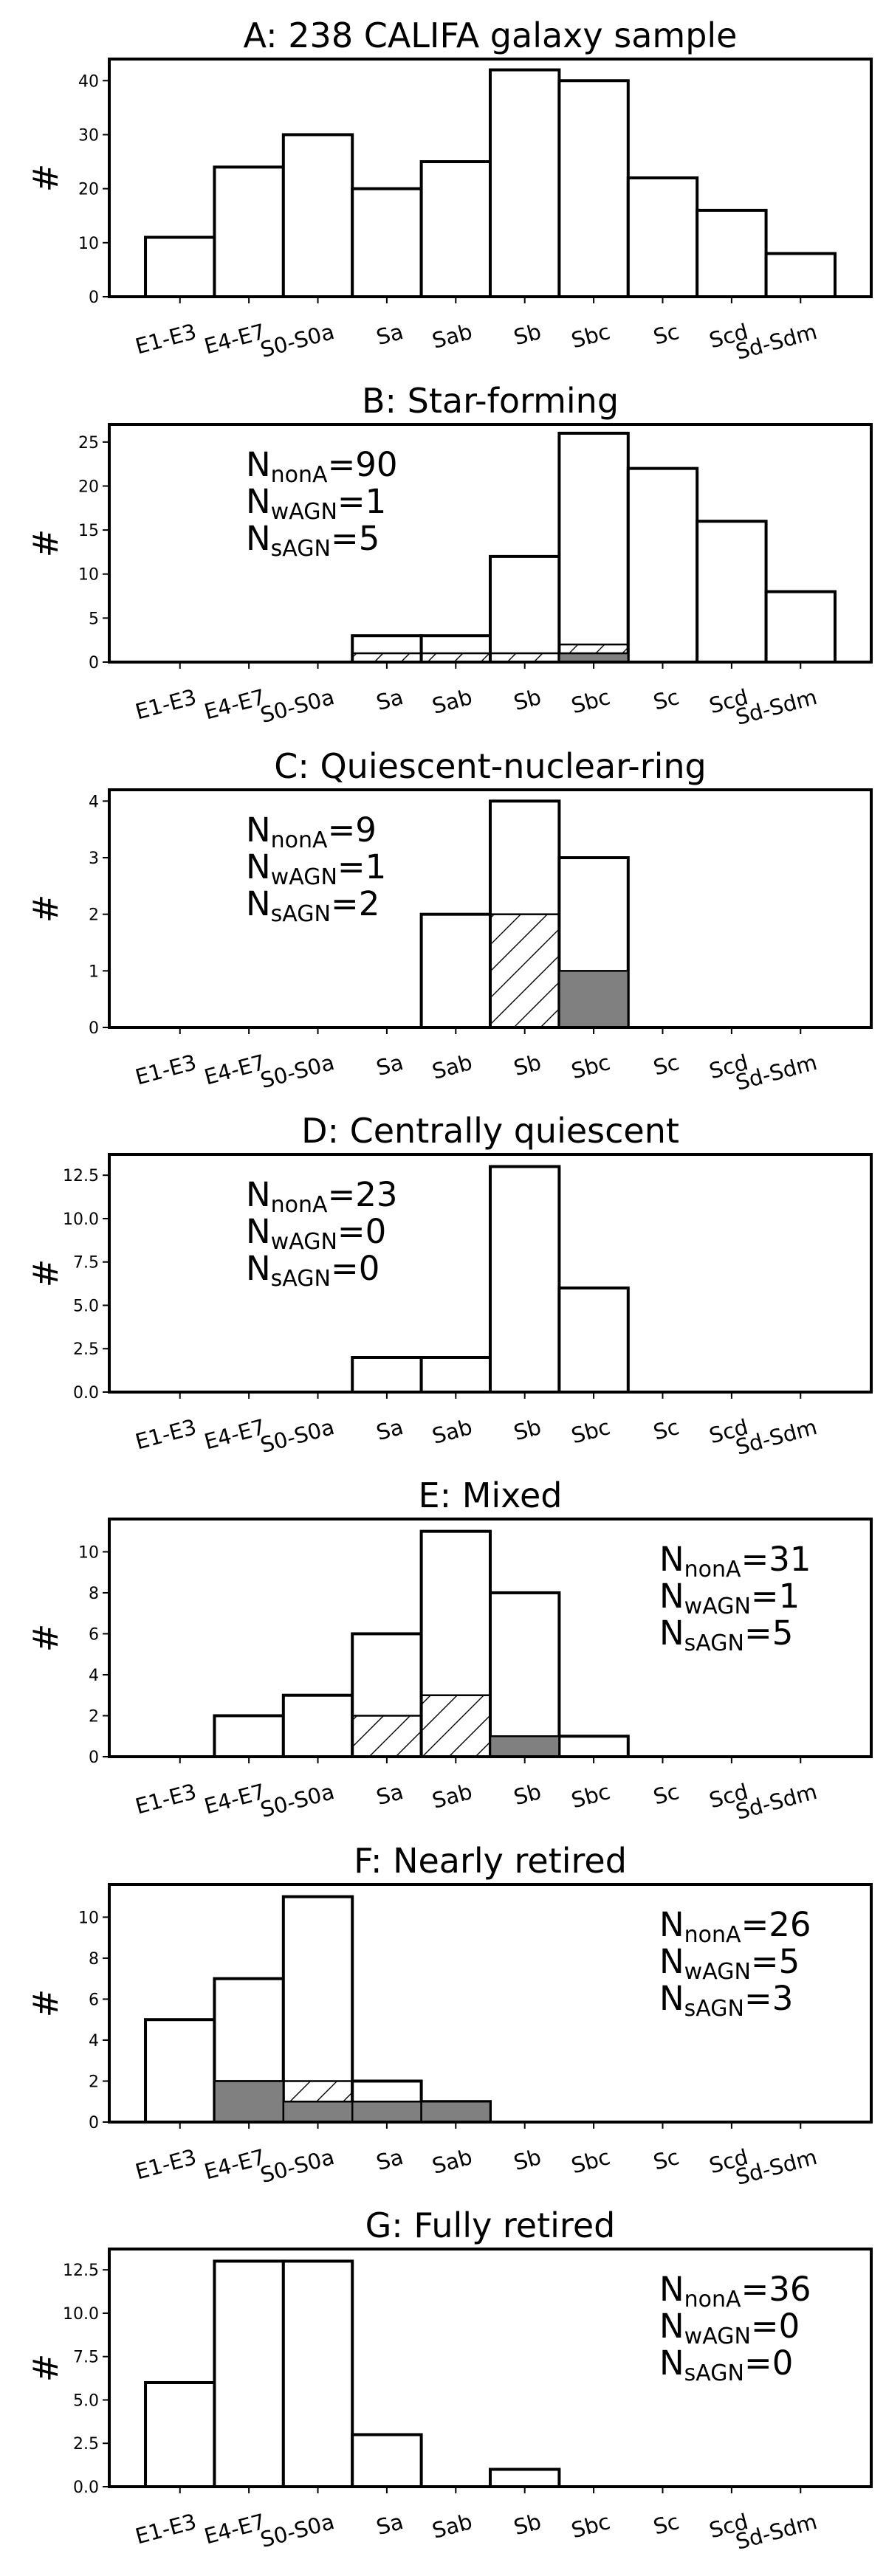  I want to click on bar-sagn-sbc, so click(594, 999).